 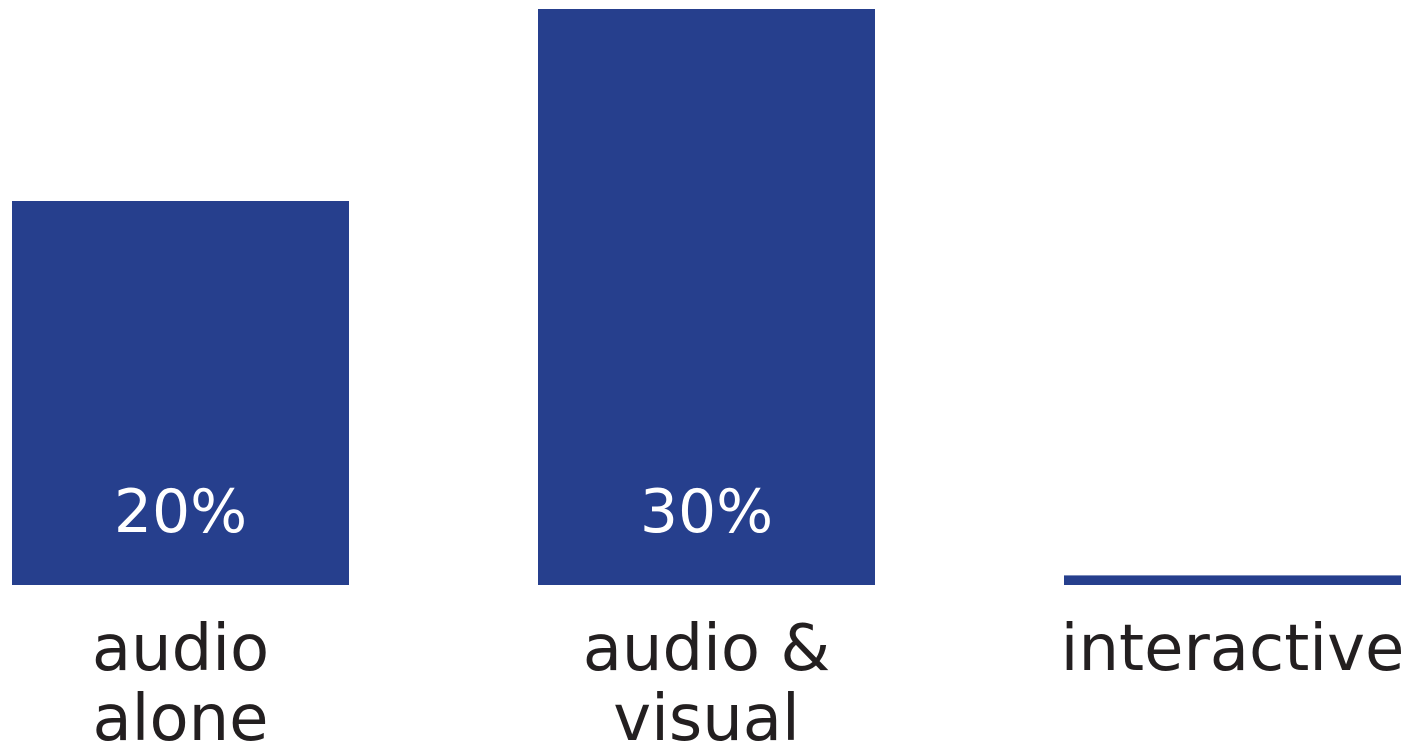 I want to click on bar-interactive, so click(x=1232, y=580).